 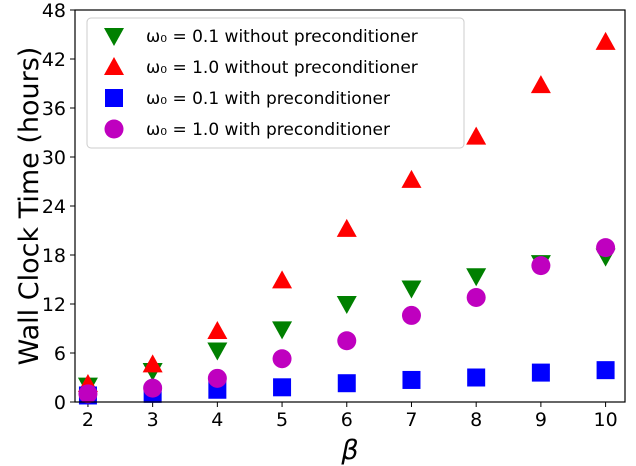 I want to click on y-tick-label: 12, so click(x=54, y=305).